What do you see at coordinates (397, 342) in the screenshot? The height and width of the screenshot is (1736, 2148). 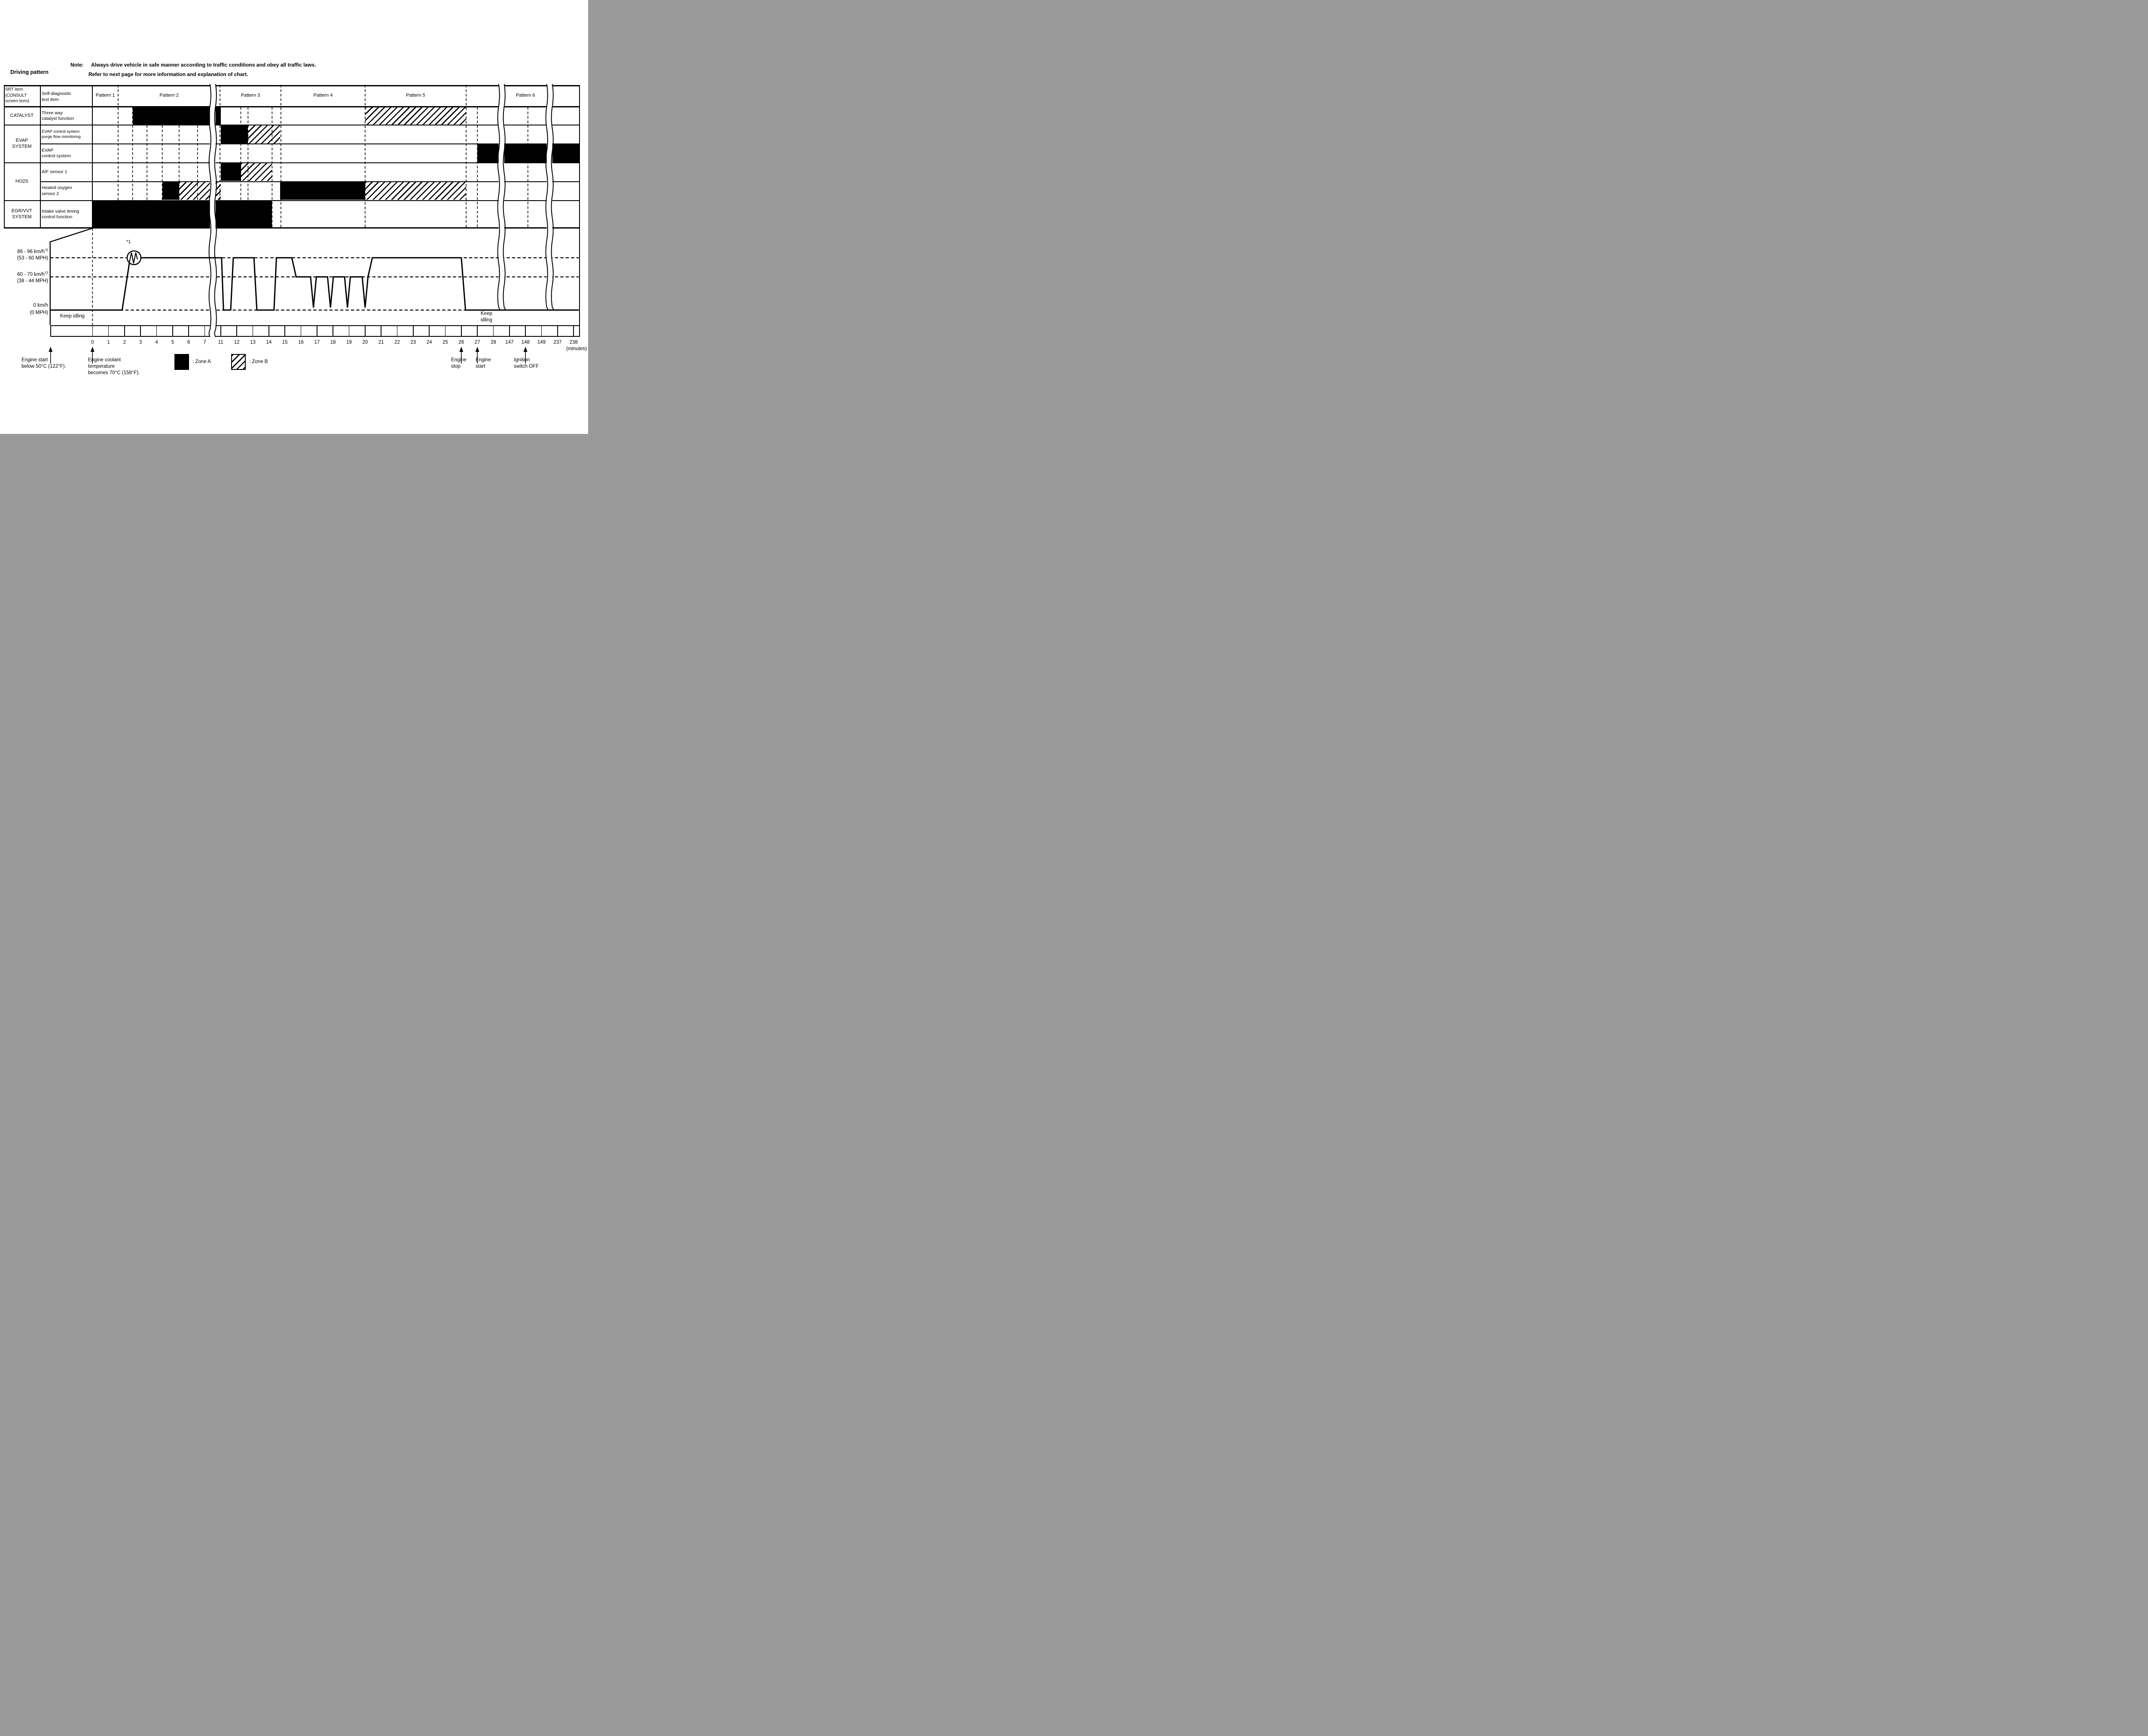 I see `axis-label-22: 22` at bounding box center [397, 342].